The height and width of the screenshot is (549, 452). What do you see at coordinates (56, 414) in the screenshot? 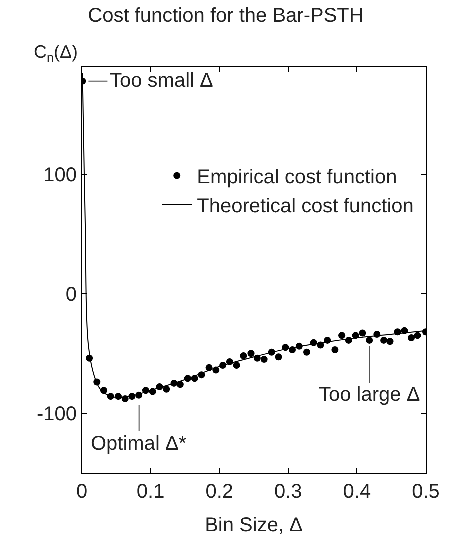
I see `y-tick-label: -100` at bounding box center [56, 414].